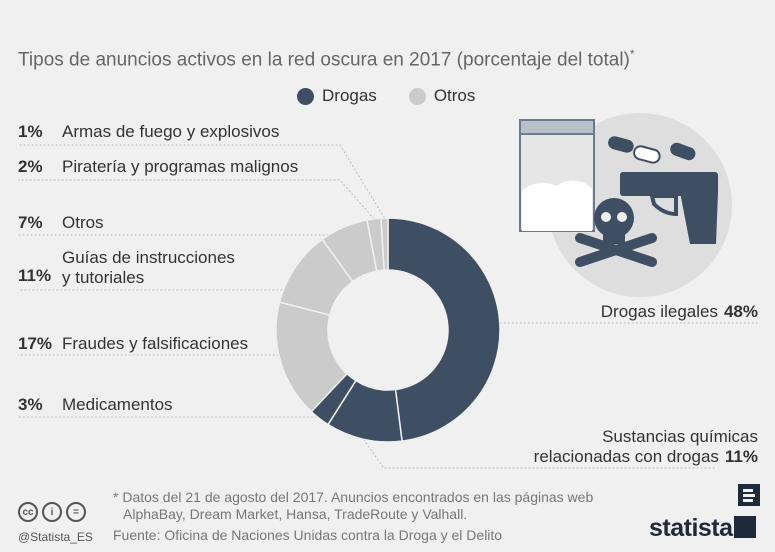 The width and height of the screenshot is (775, 552). I want to click on label-fraudes-text: Fraudes y falsificaciones, so click(155, 343).